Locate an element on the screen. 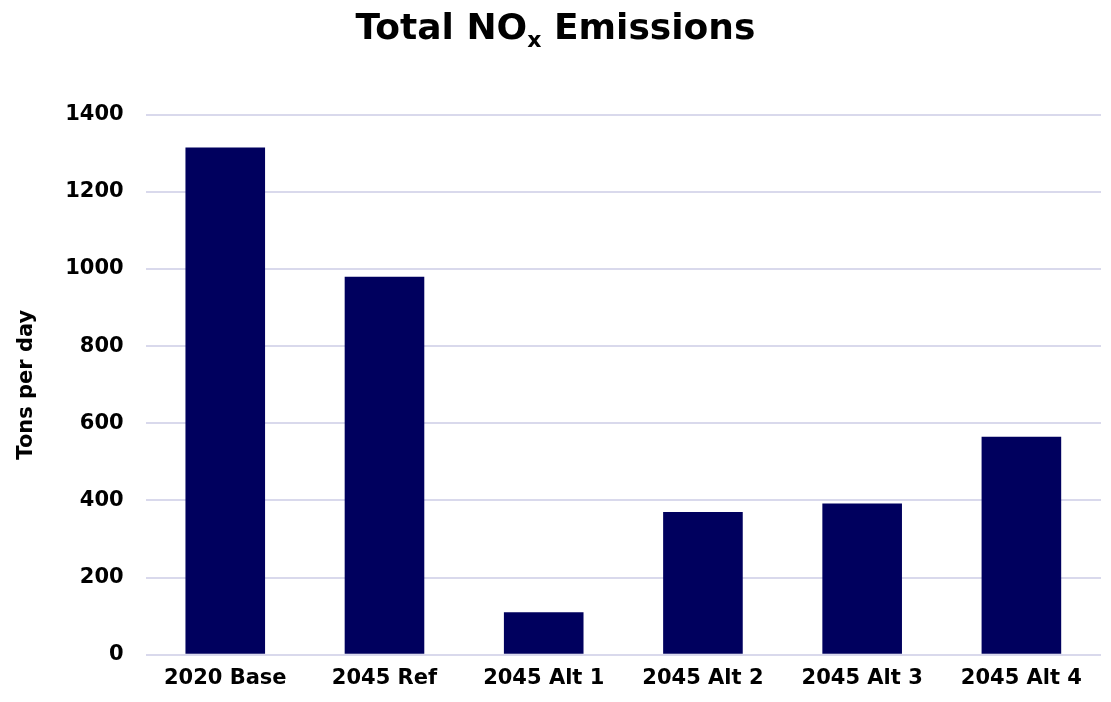  y-tick-label: 1200 is located at coordinates (94, 190).